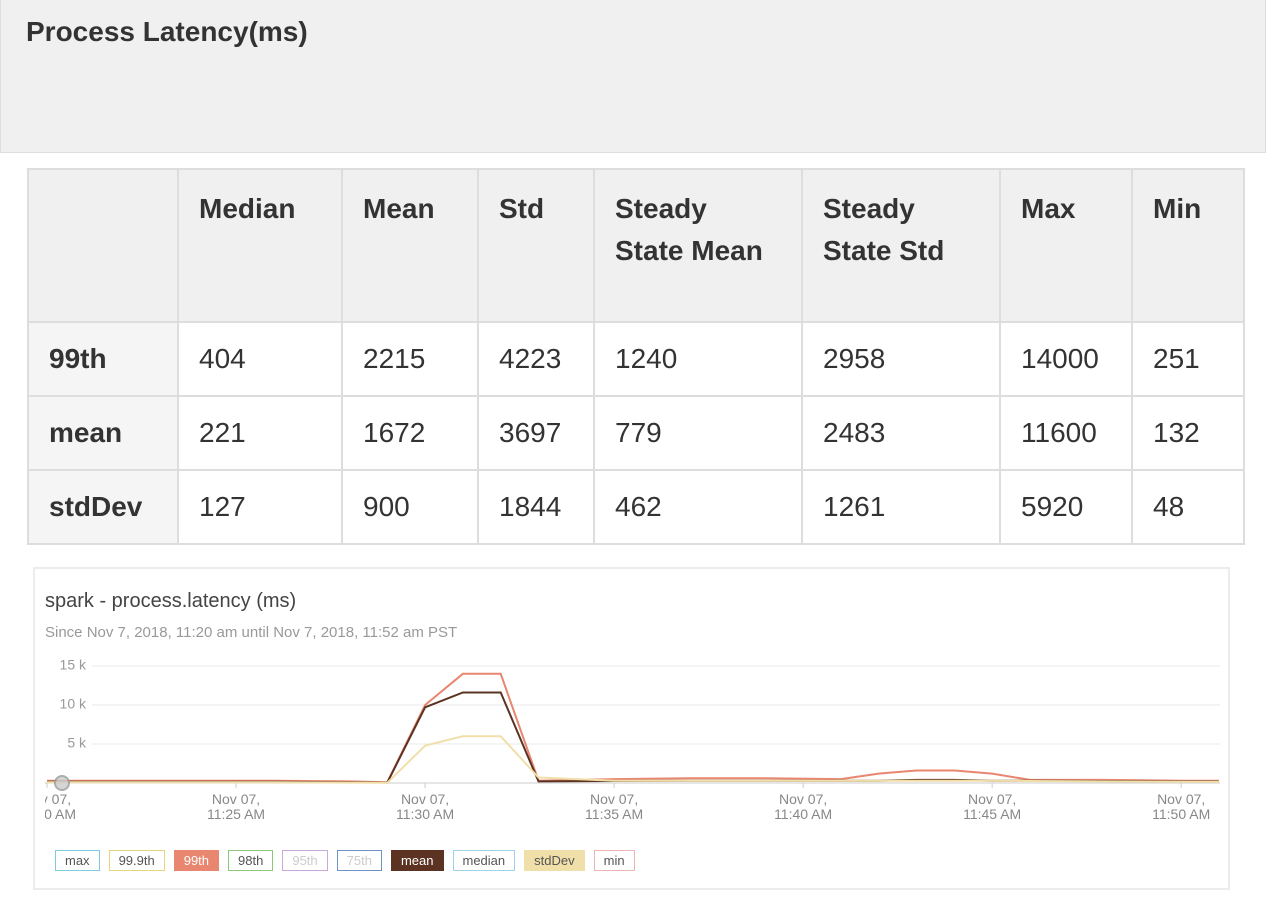 The height and width of the screenshot is (910, 1266). Describe the element at coordinates (103, 433) in the screenshot. I see `row-header: mean` at that location.